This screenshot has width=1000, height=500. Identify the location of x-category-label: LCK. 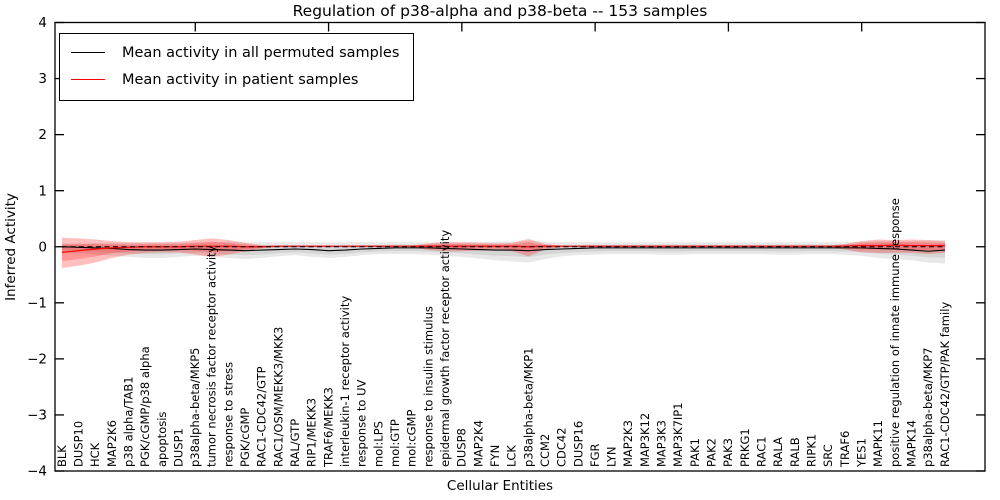
(512, 456).